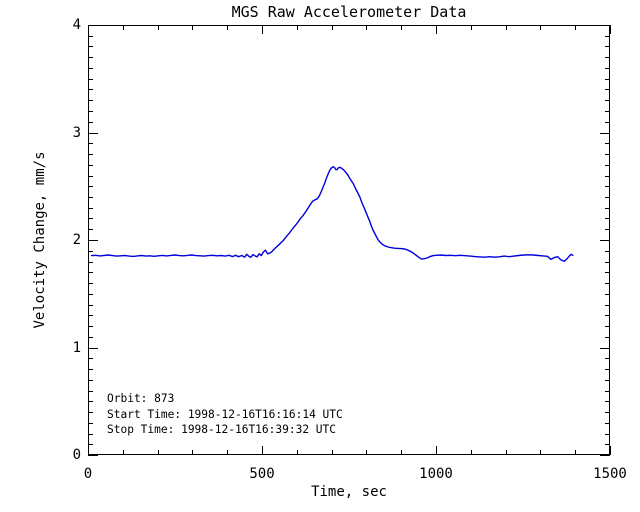 This screenshot has width=640, height=512. I want to click on annotation-start-time: Start Time: 1998-12-16T16:16:14 UTC, so click(225, 414).